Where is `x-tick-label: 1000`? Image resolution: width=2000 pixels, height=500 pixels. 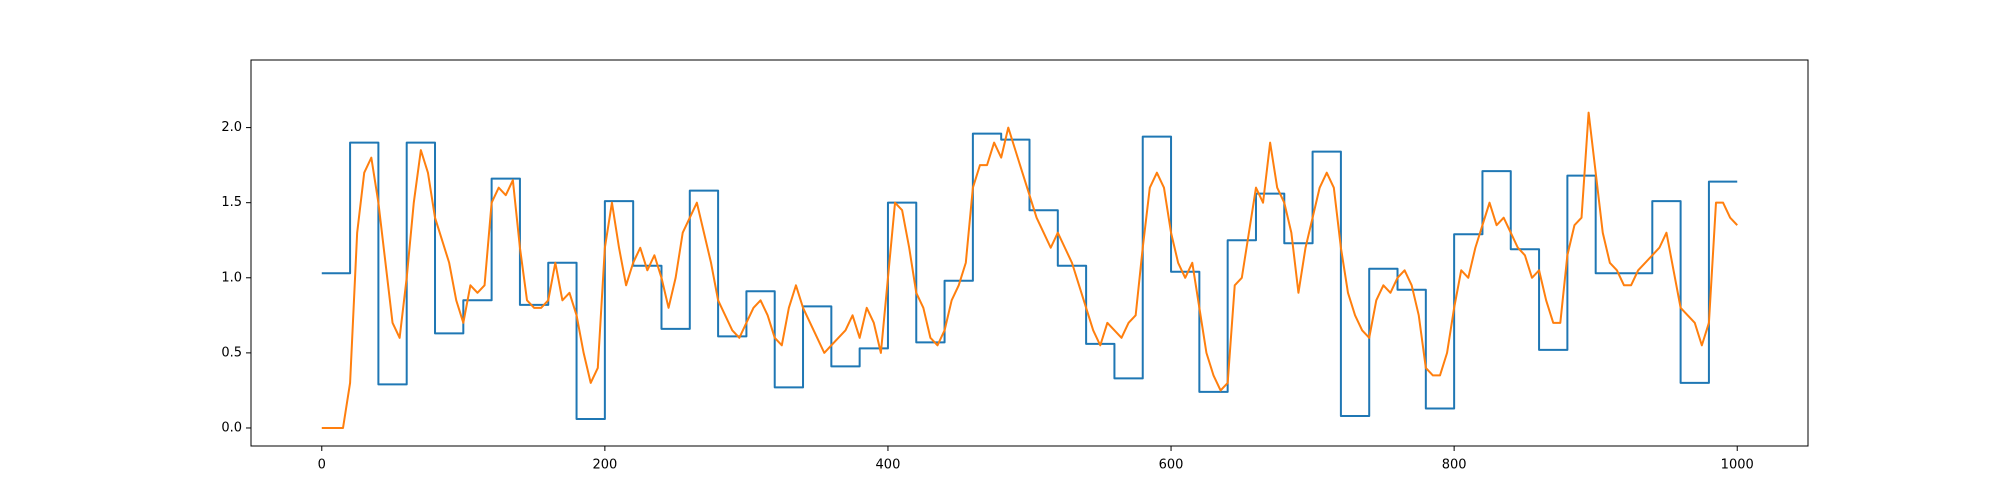 x-tick-label: 1000 is located at coordinates (1737, 465).